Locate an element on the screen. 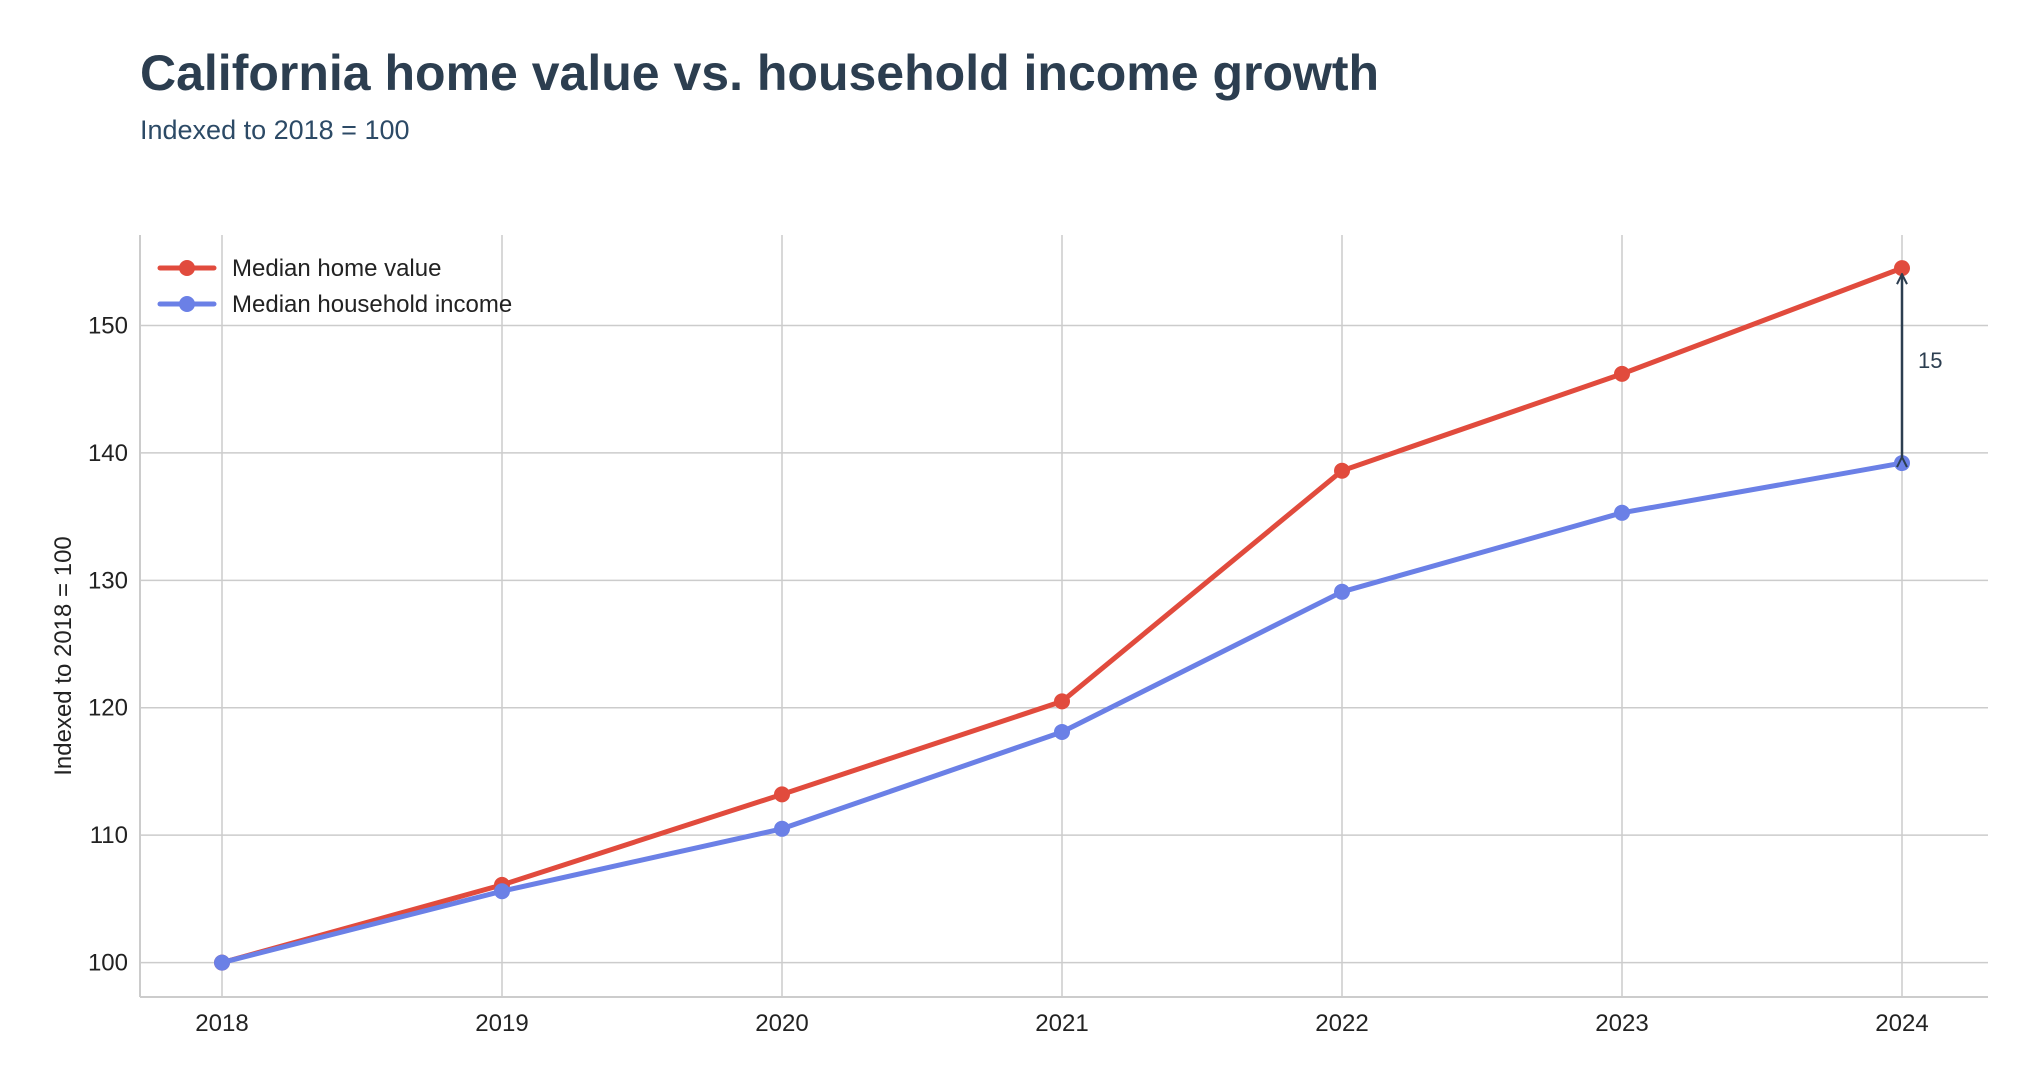 The width and height of the screenshot is (2027, 1075). x-tick-label: 2020 is located at coordinates (781, 1023).